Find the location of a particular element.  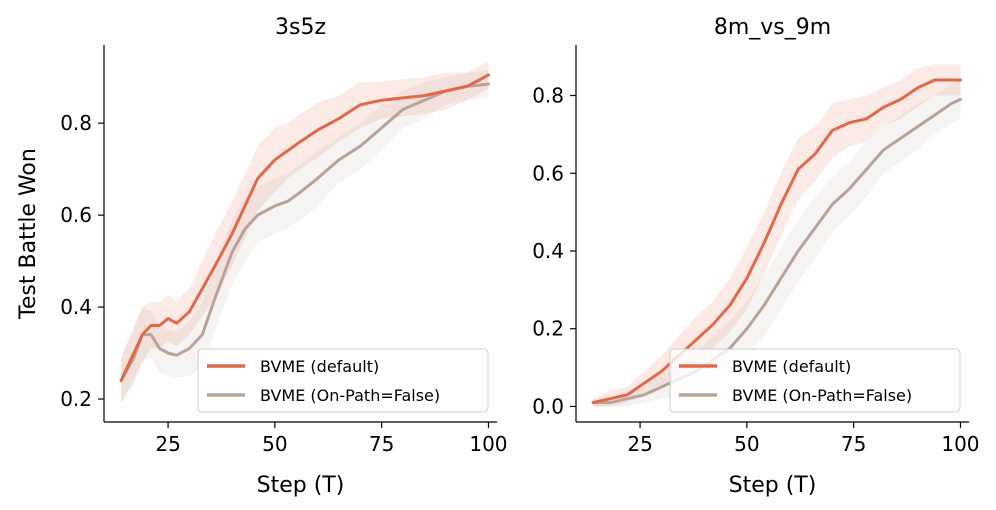

y-tick-label: 0.0 is located at coordinates (548, 406).